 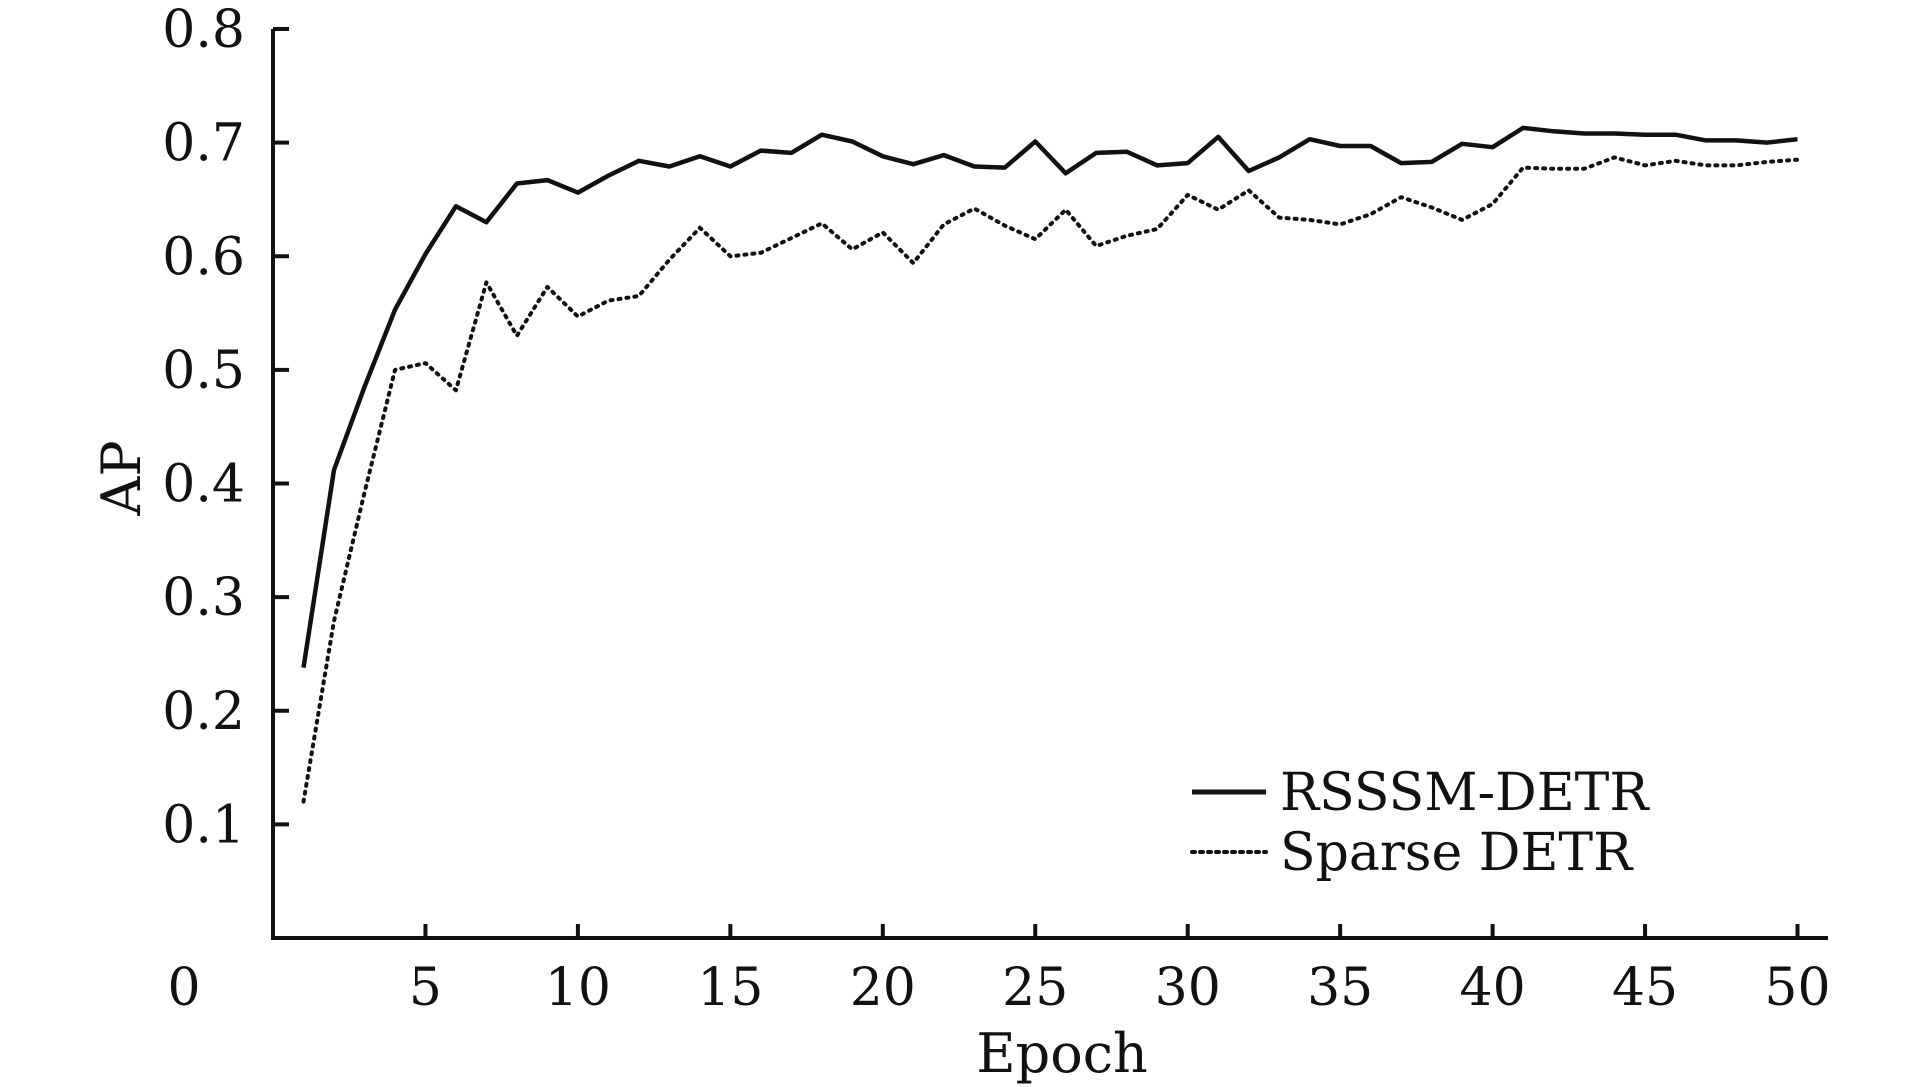 I want to click on x-tick-group: 5 10 15 20 25 30 35 40 45 50, so click(x=1120, y=971).